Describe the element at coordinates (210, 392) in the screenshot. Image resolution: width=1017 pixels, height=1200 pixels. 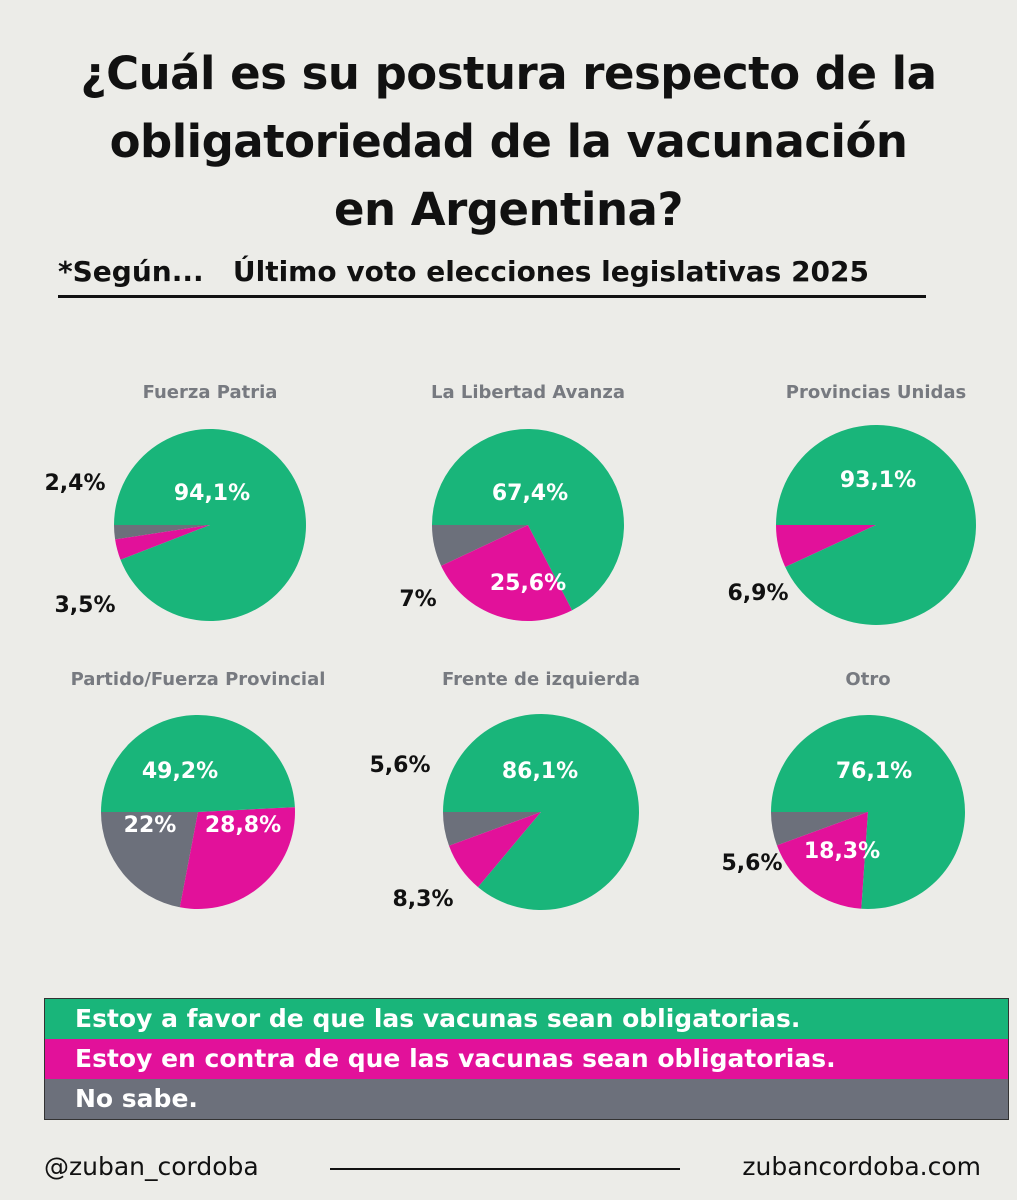
I see `pie-title: Fuerza Patria` at that location.